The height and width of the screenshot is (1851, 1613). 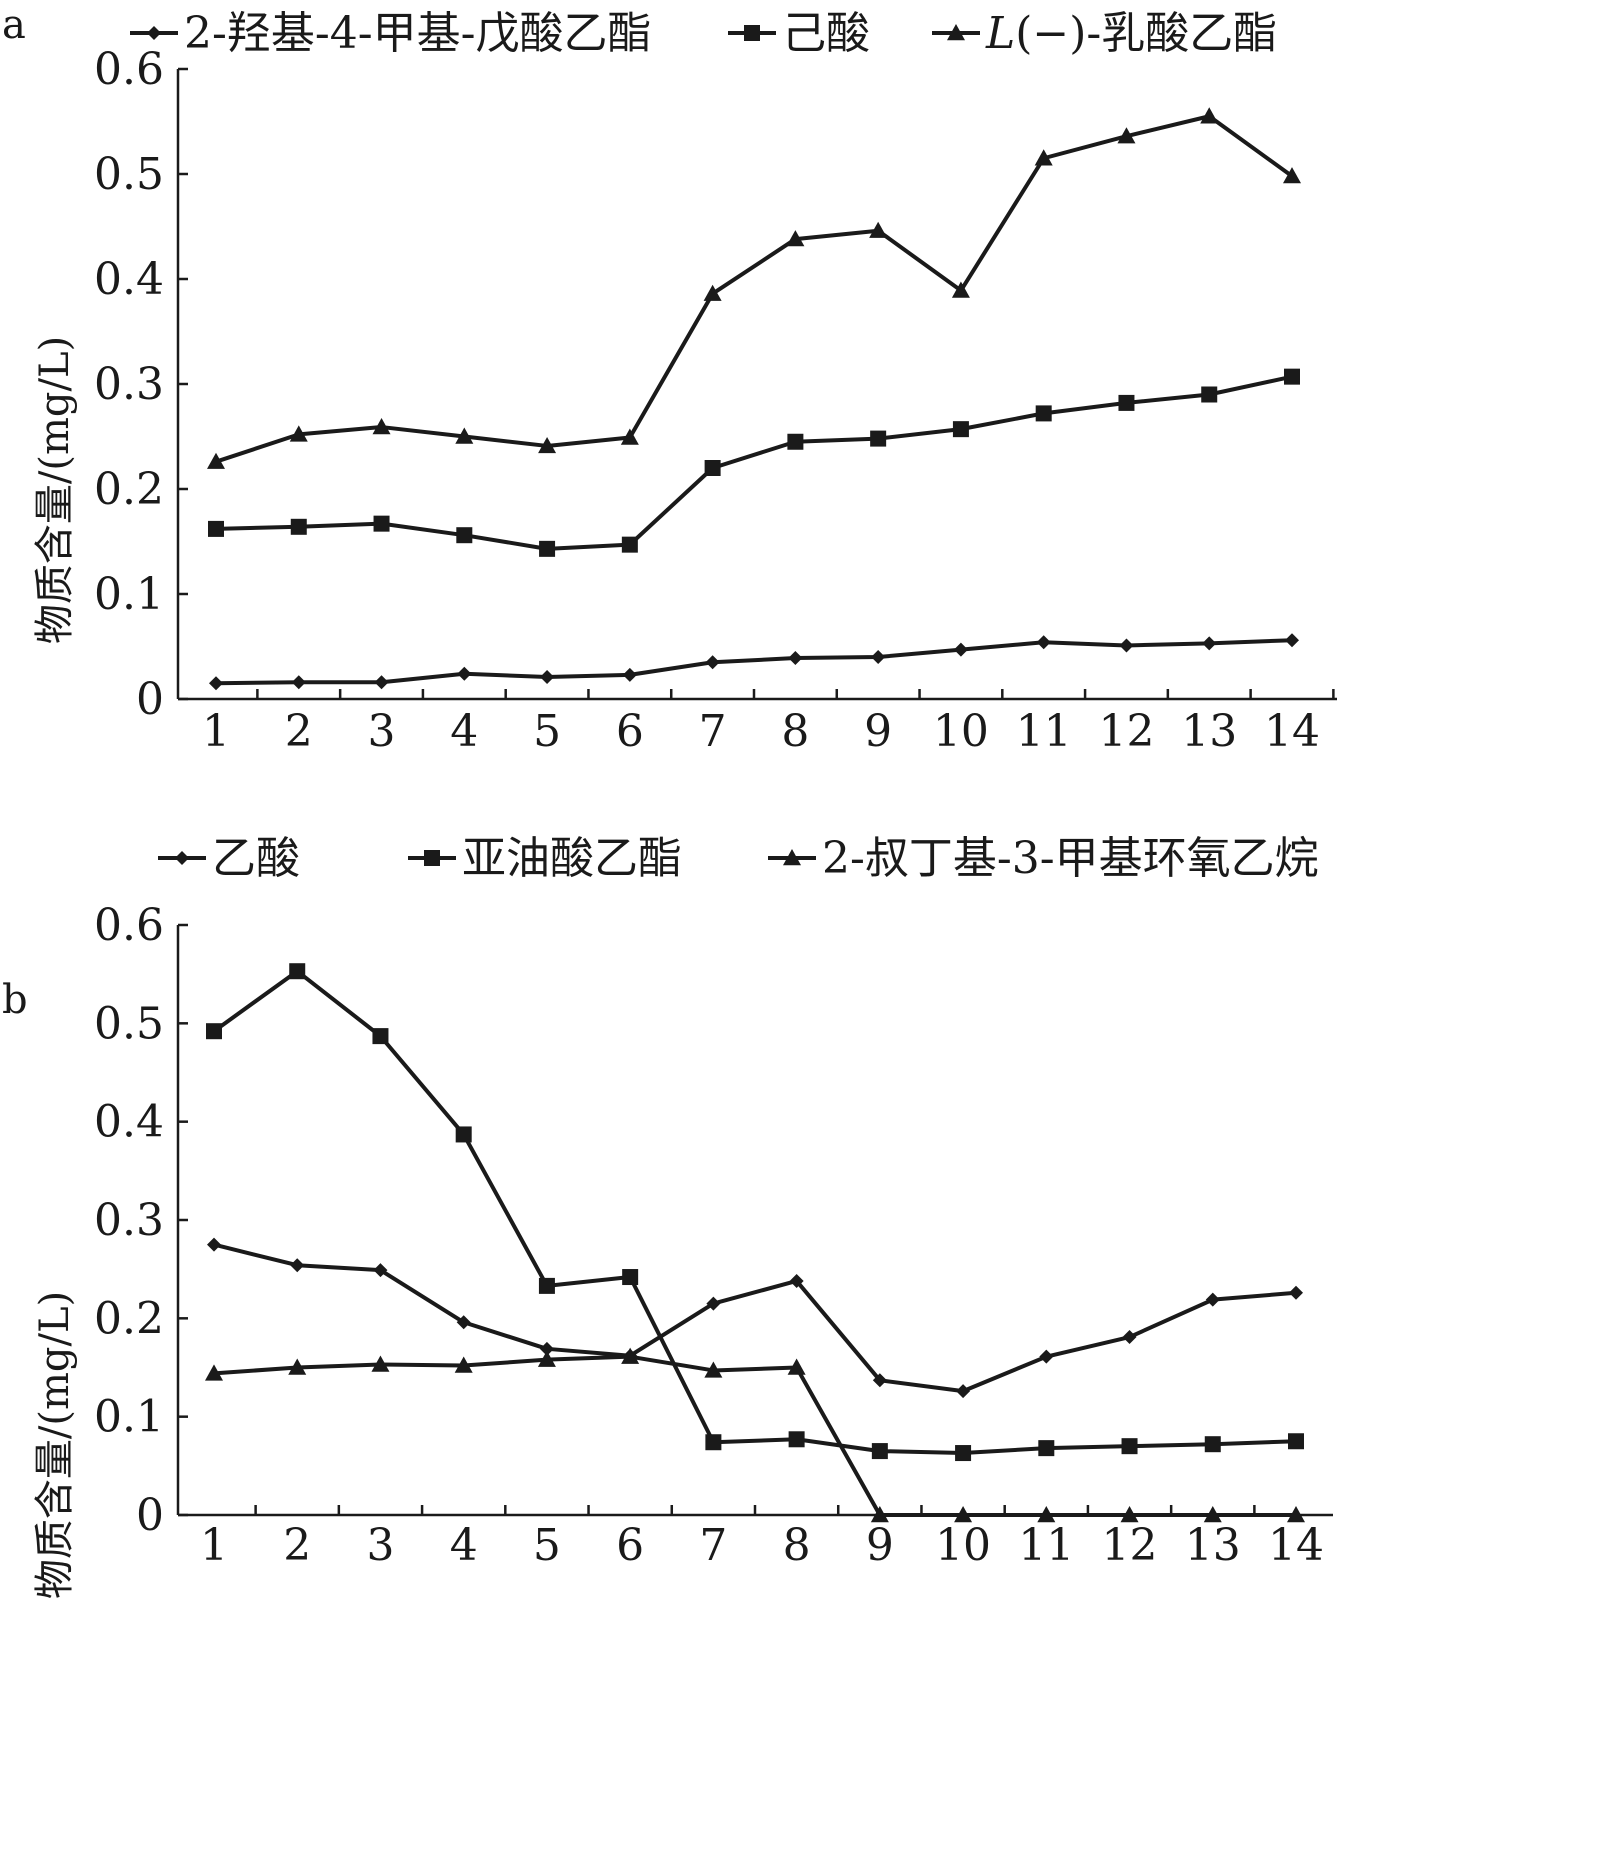 What do you see at coordinates (129, 489) in the screenshot?
I see `y-tick-label: 0.2` at bounding box center [129, 489].